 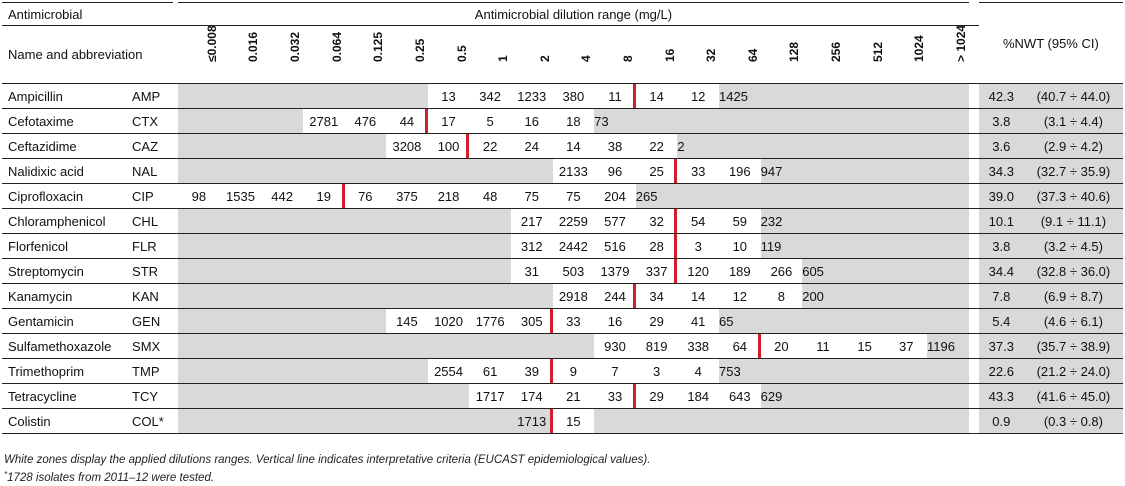 I want to click on mic-count-cell: 25, so click(x=656, y=171).